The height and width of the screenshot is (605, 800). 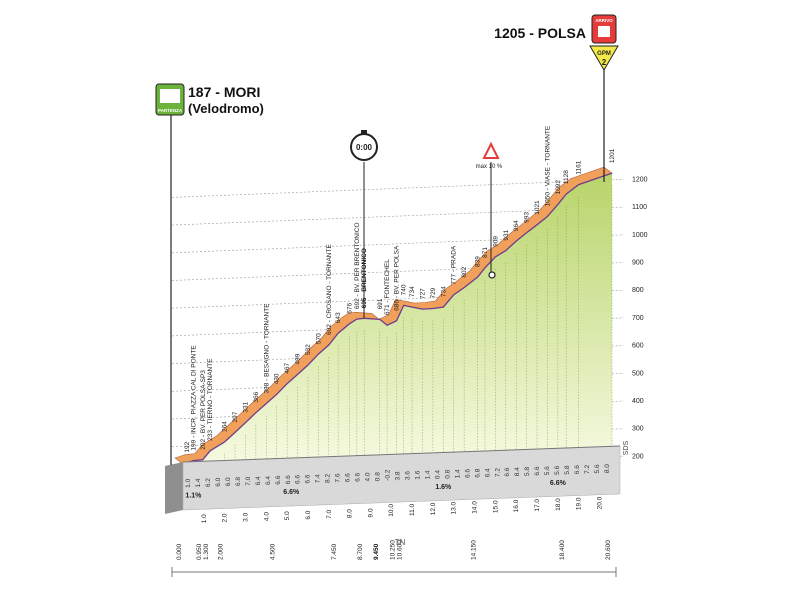 I want to click on y-tick-label: 1200, so click(x=640, y=179).